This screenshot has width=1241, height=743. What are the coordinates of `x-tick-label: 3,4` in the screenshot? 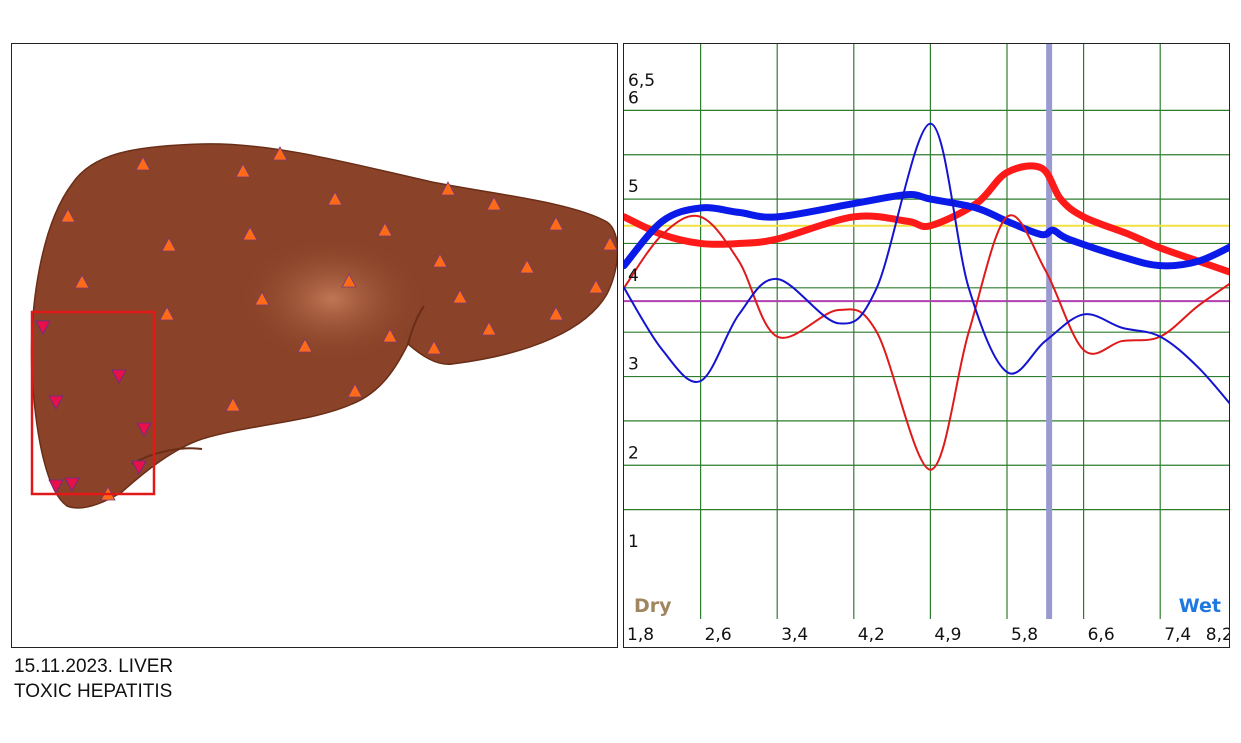 It's located at (794, 635).